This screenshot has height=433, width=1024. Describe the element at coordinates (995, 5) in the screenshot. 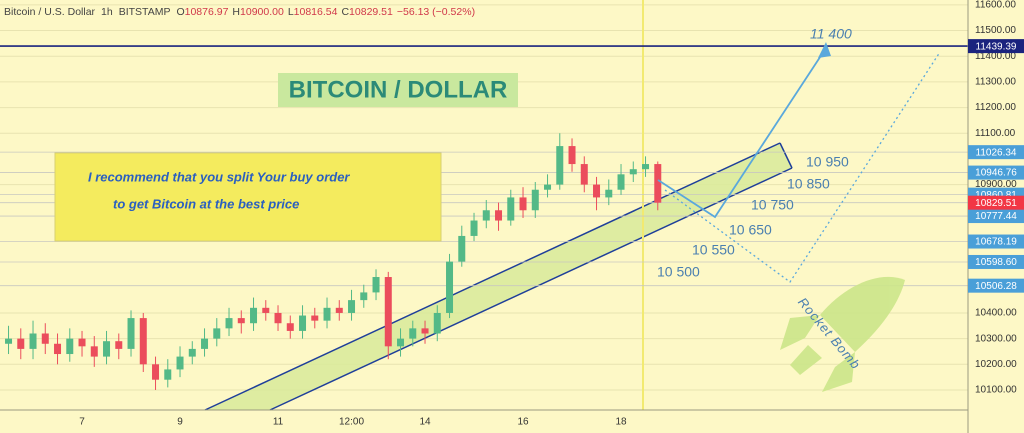

I see `y-tick-label: 11600.00` at that location.